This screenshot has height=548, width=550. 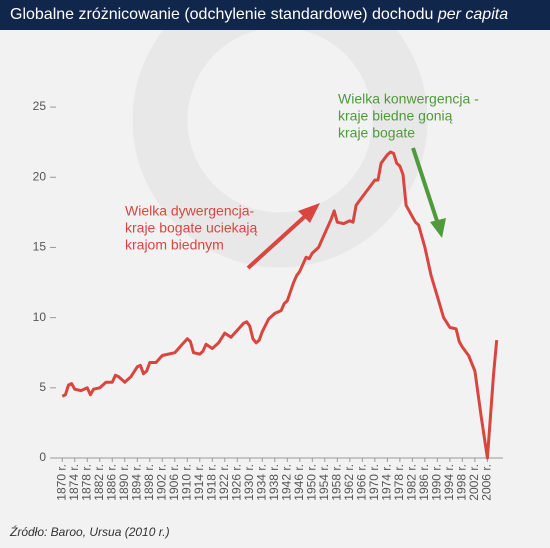 What do you see at coordinates (174, 245) in the screenshot?
I see `annotation: krajom biednym` at bounding box center [174, 245].